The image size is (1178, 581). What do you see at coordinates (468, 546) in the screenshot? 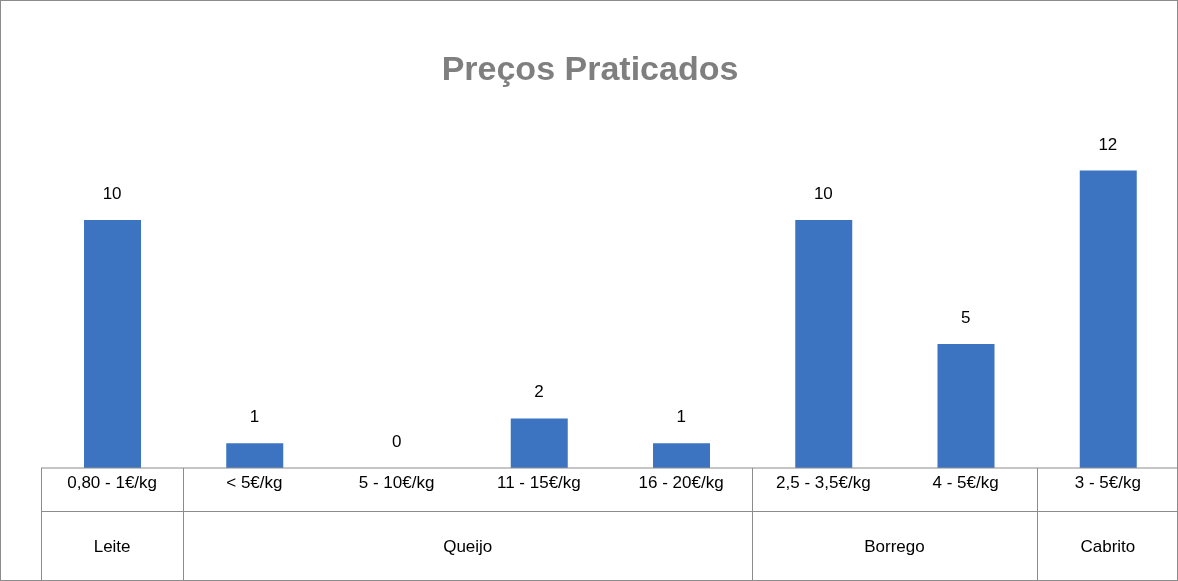
I see `text: Queijo` at bounding box center [468, 546].